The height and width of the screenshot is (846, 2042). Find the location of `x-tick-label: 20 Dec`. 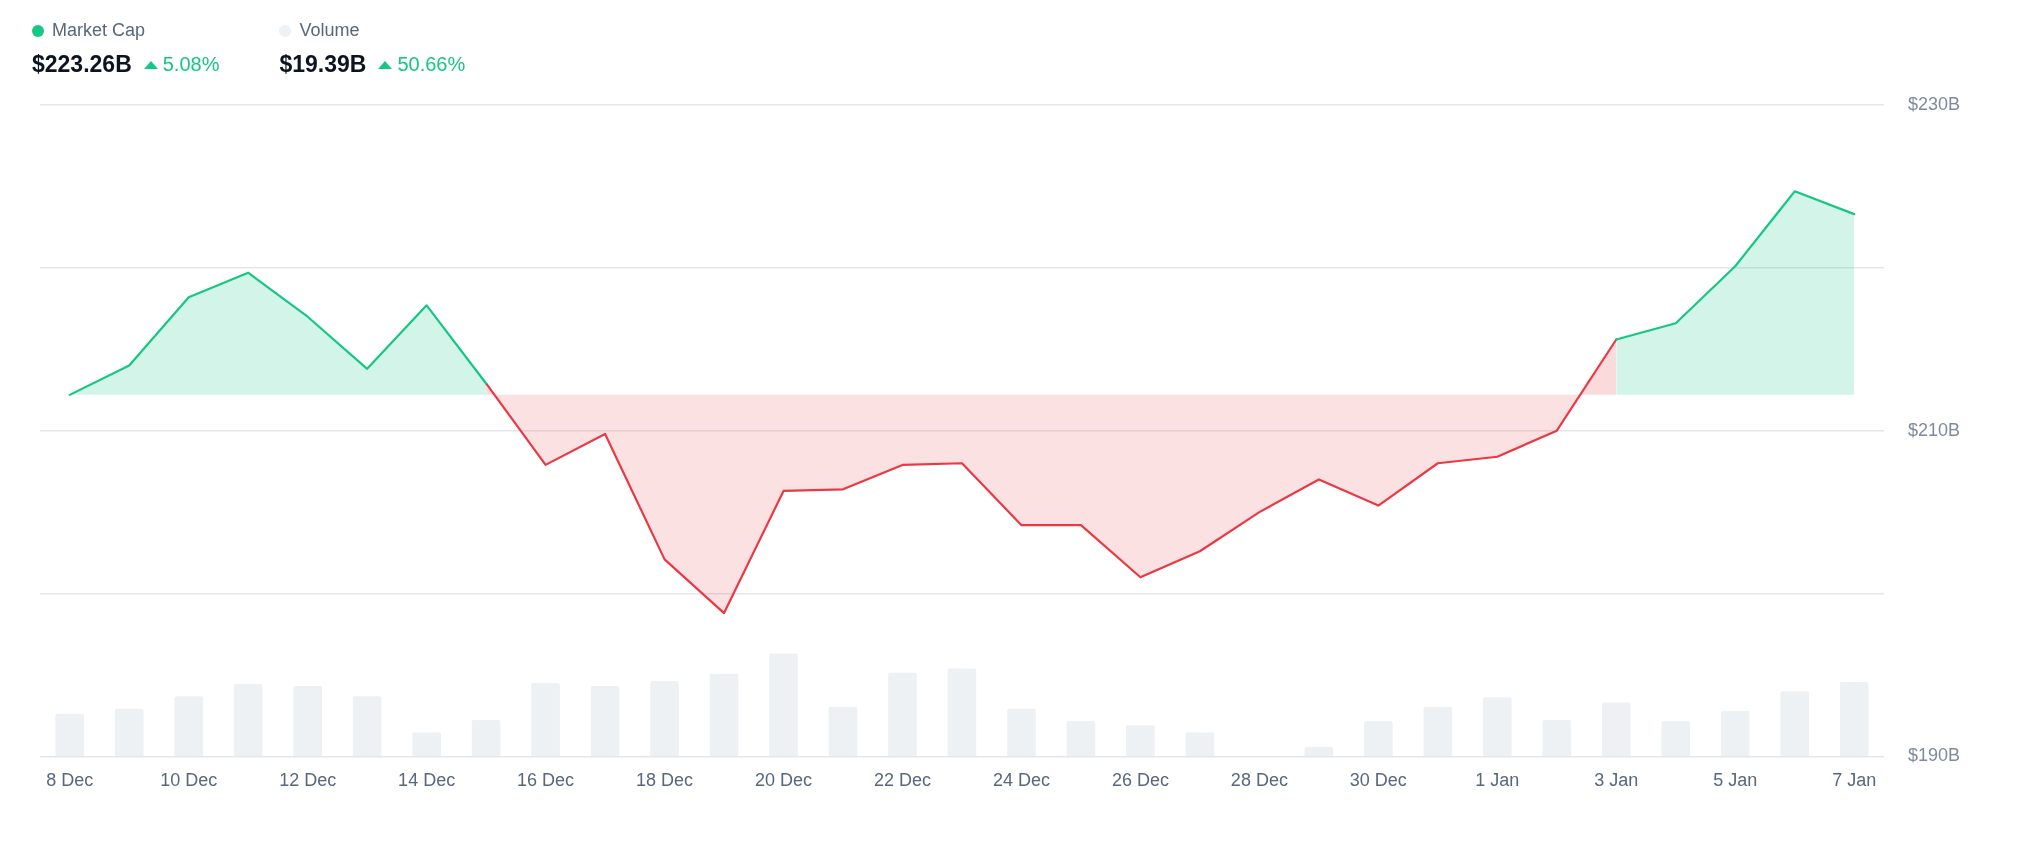

x-tick-label: 20 Dec is located at coordinates (784, 780).